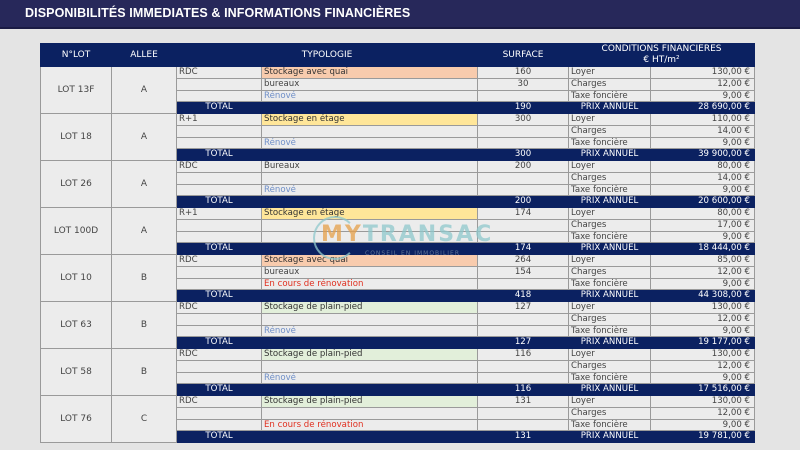  I want to click on prix-annuel-value: 19 781,00 €, so click(703, 436).